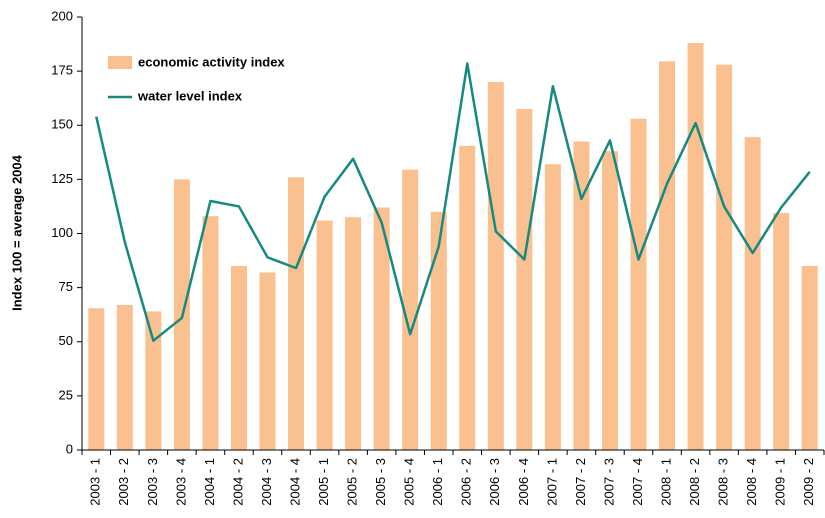 The height and width of the screenshot is (518, 825). Describe the element at coordinates (69, 448) in the screenshot. I see `y-tick-label: 0` at that location.